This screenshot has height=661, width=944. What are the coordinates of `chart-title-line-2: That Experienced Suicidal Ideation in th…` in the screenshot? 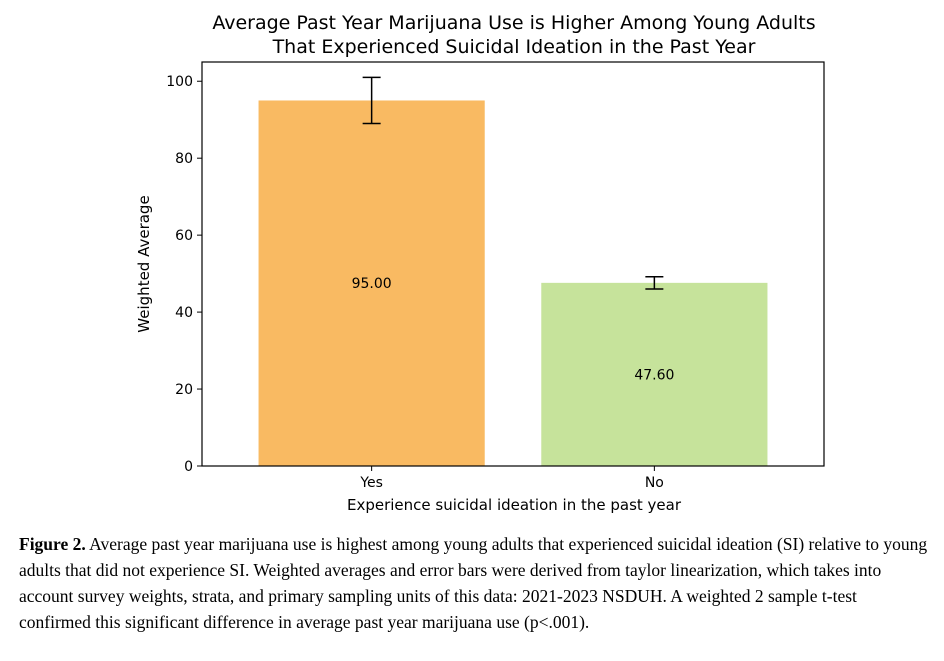 It's located at (514, 47).